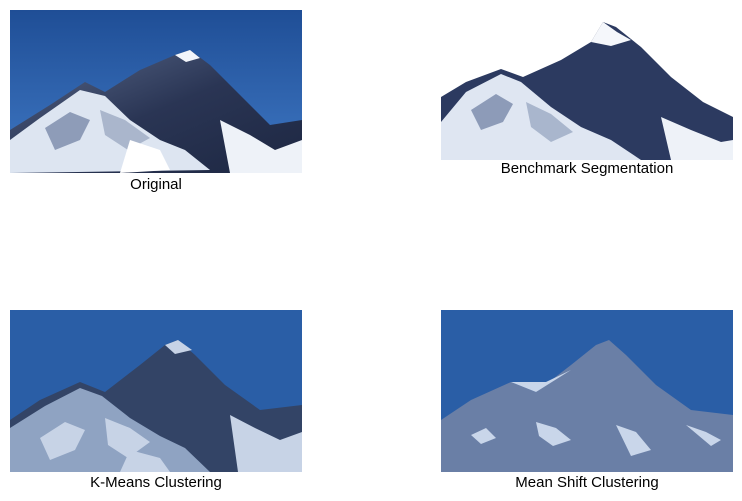 This screenshot has height=501, width=742. Describe the element at coordinates (156, 184) in the screenshot. I see `original-caption: Original` at that location.